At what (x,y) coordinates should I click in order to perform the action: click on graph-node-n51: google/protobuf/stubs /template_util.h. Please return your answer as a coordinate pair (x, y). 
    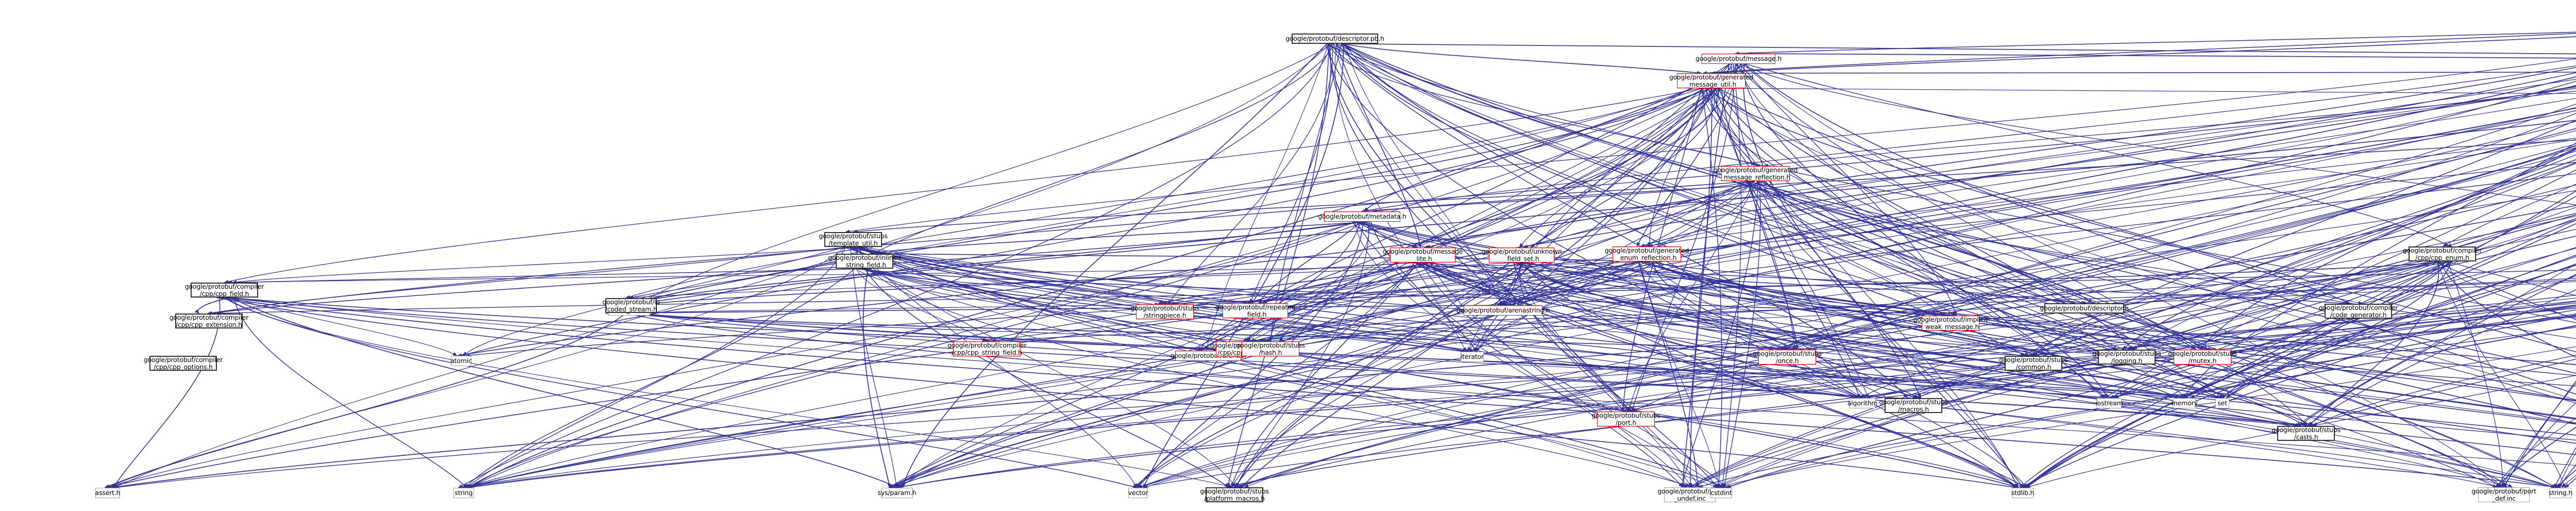
    Looking at the image, I should click on (853, 239).